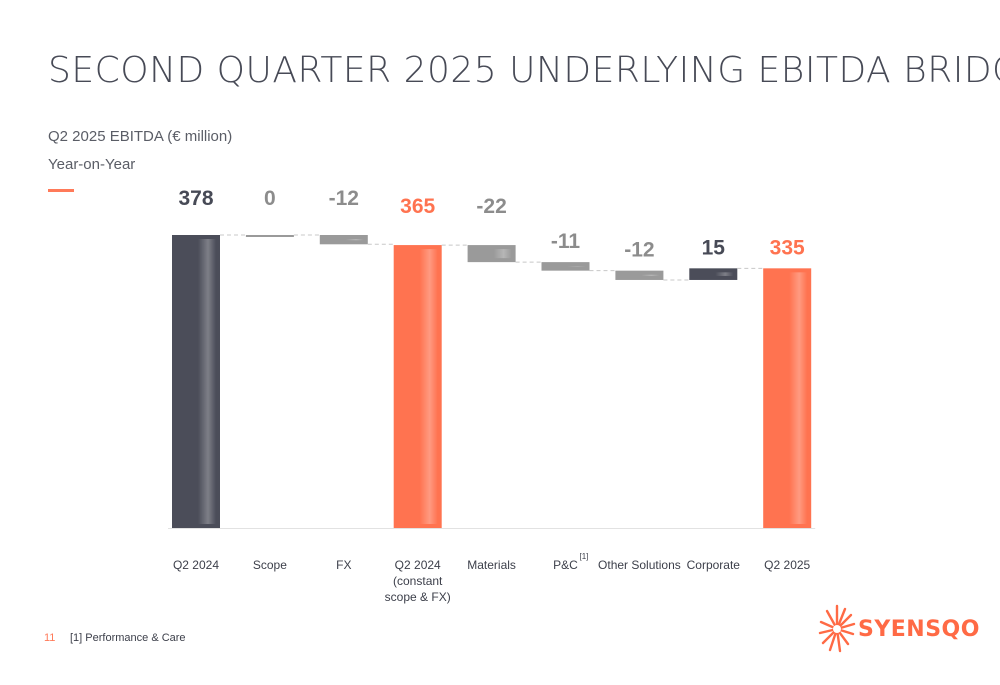 The image size is (1000, 685). Describe the element at coordinates (714, 247) in the screenshot. I see `value-label-7: 15` at that location.